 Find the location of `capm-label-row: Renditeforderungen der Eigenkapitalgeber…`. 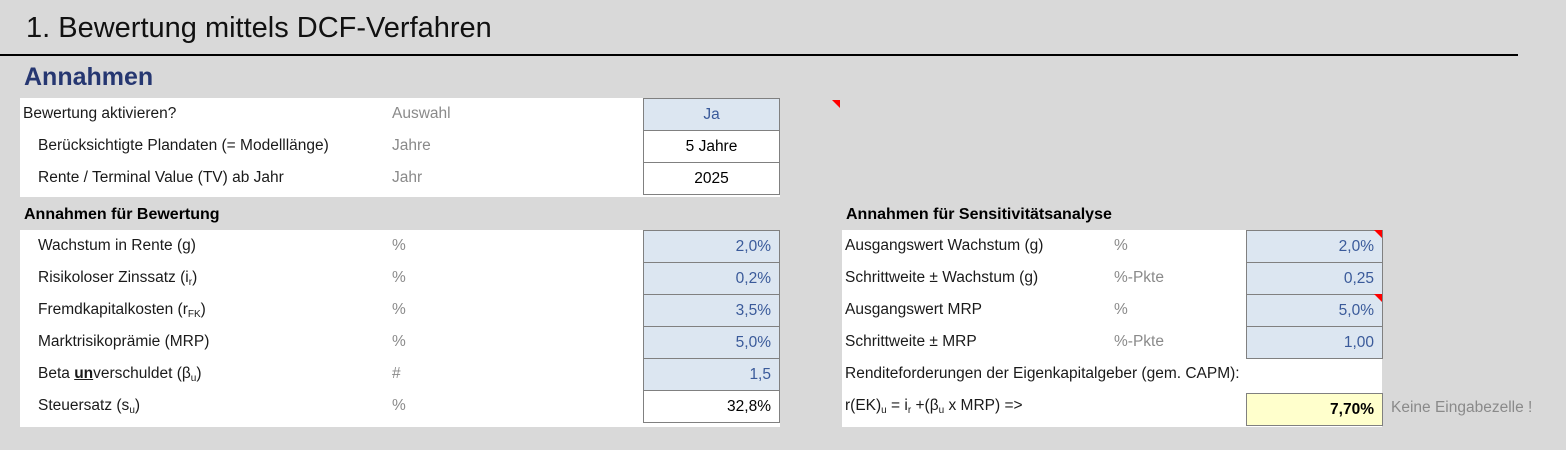

capm-label-row: Renditeforderungen der Eigenkapitalgeber… is located at coordinates (1112, 374).